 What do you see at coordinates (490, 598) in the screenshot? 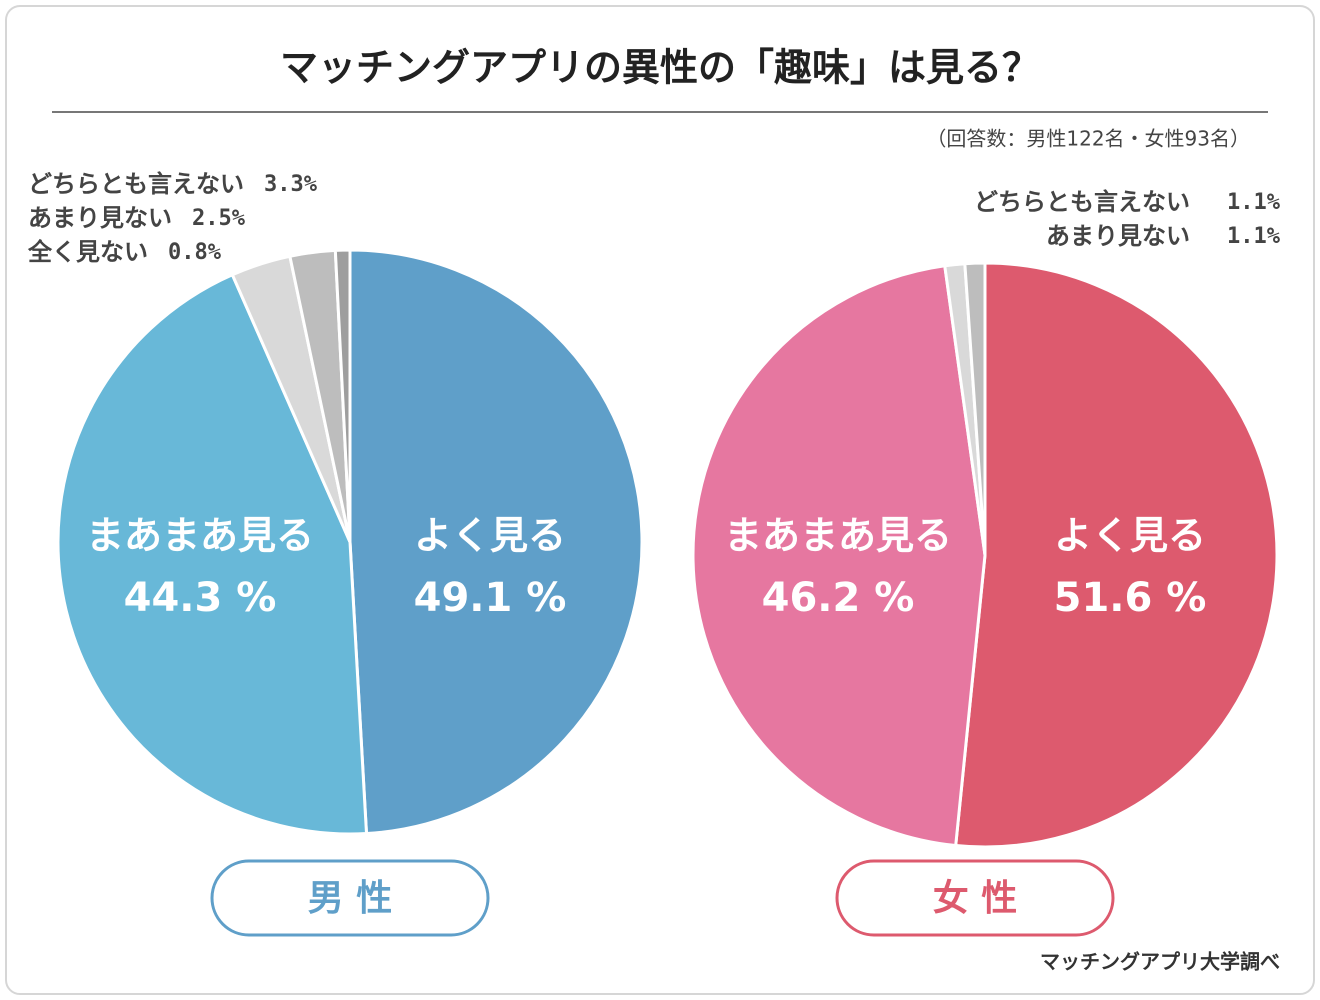
I see `slice-value: 49.1 %` at bounding box center [490, 598].